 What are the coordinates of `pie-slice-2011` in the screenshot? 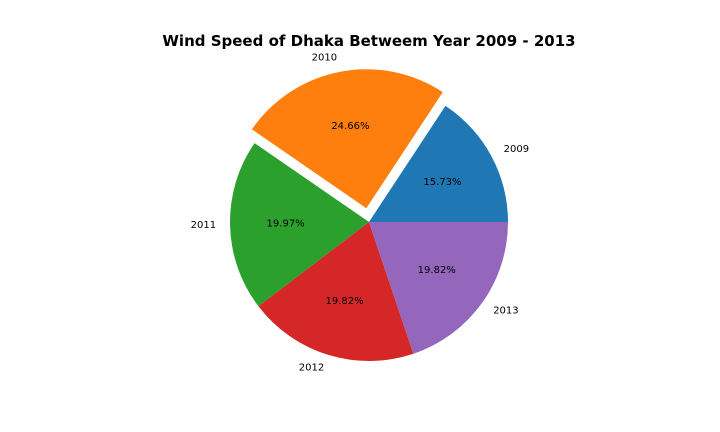 It's located at (299, 225).